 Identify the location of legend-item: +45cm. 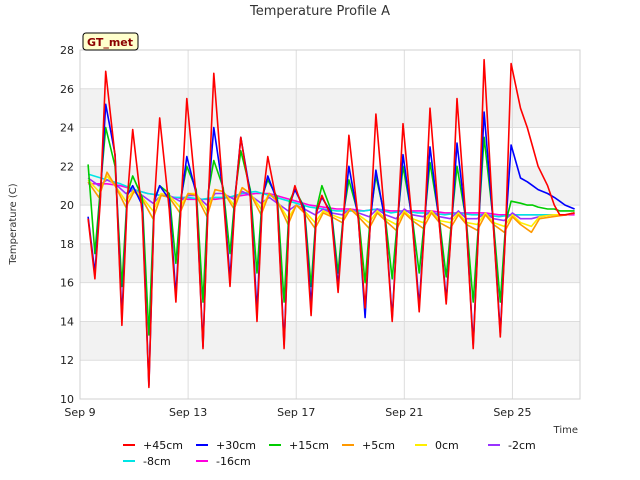
(153, 445).